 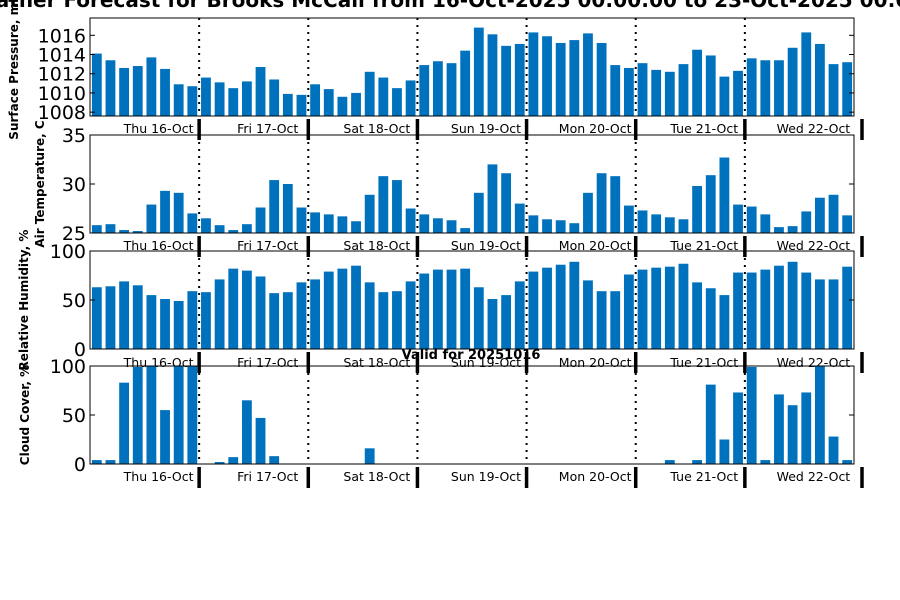 What do you see at coordinates (62, 75) in the screenshot?
I see `y-tick-label: 1012` at bounding box center [62, 75].